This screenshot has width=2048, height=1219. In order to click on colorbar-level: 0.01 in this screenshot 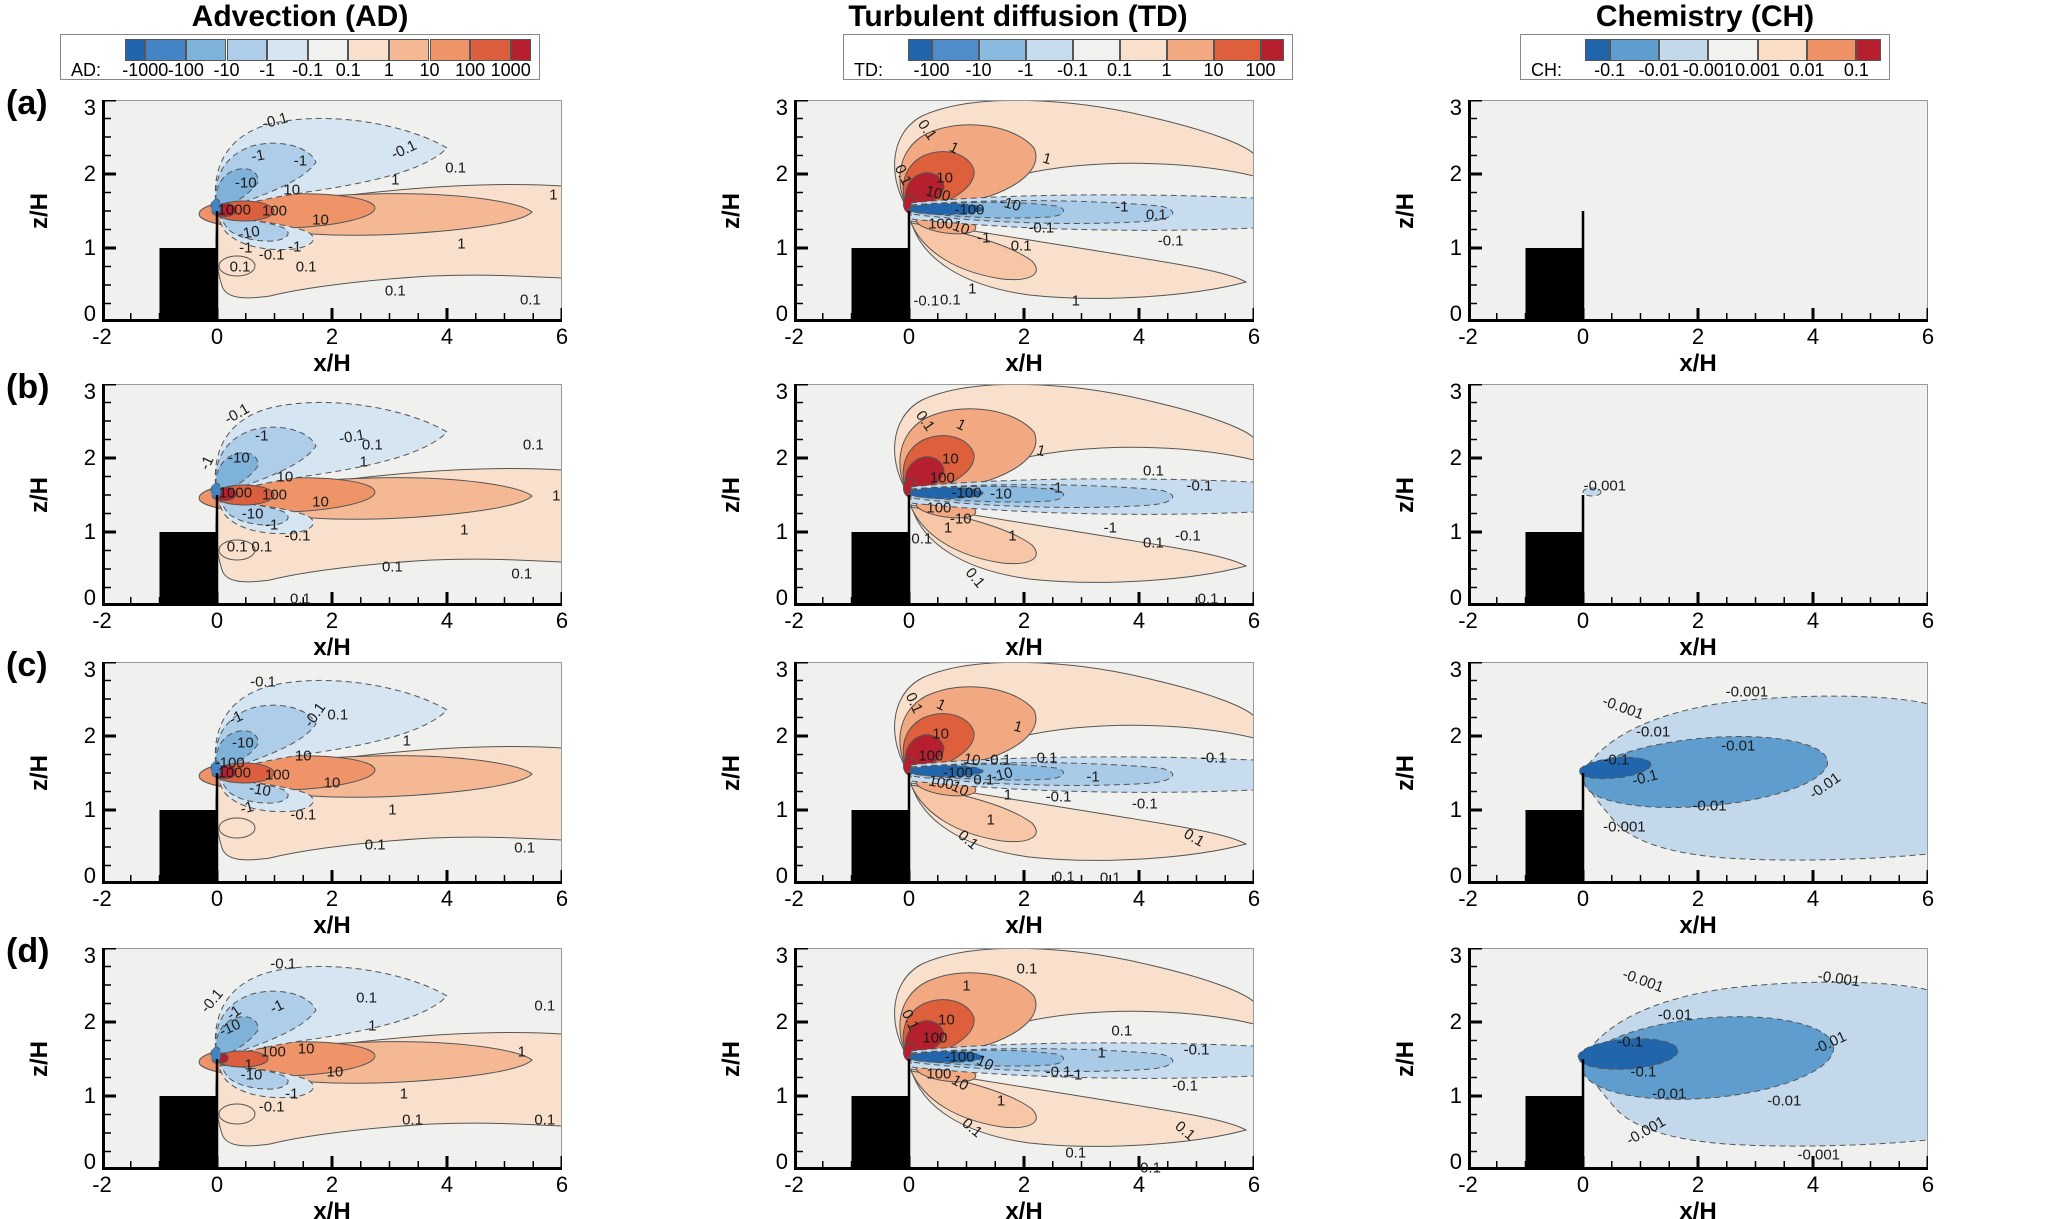, I will do `click(1807, 70)`.